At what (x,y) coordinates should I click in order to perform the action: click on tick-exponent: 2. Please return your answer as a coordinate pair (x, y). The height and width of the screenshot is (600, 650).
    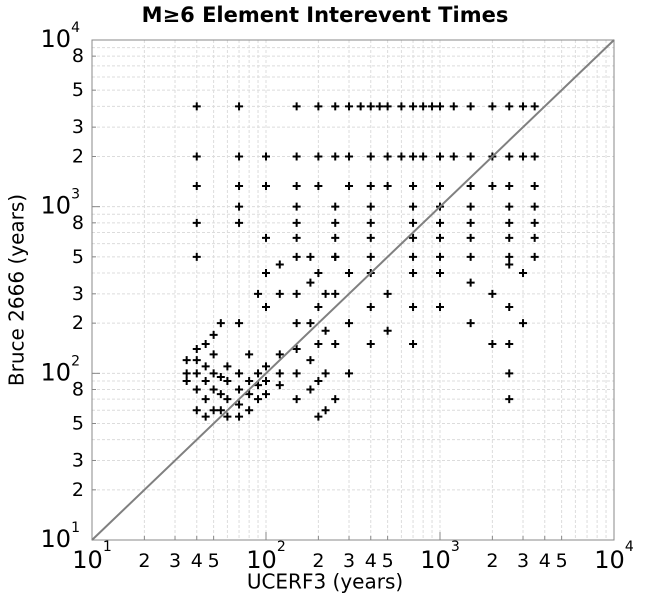
    Looking at the image, I should click on (75, 361).